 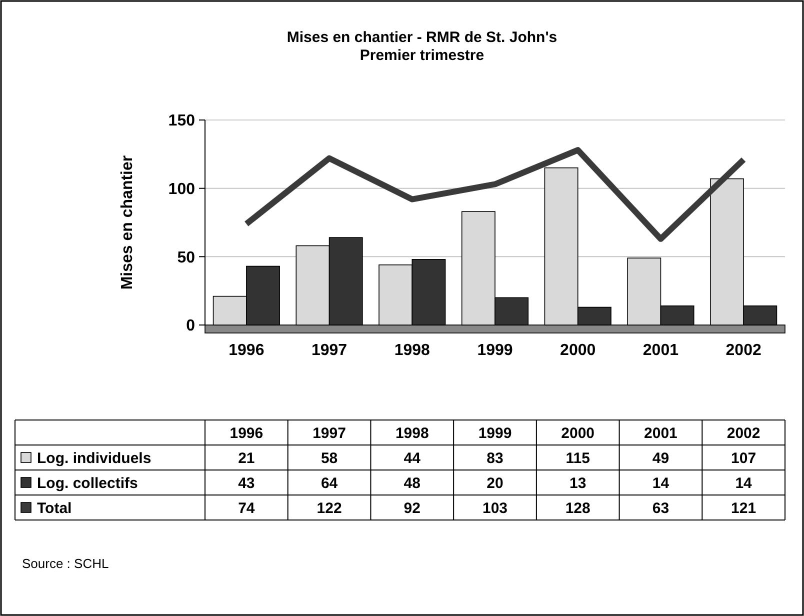 I want to click on data-label: 115, so click(x=578, y=458).